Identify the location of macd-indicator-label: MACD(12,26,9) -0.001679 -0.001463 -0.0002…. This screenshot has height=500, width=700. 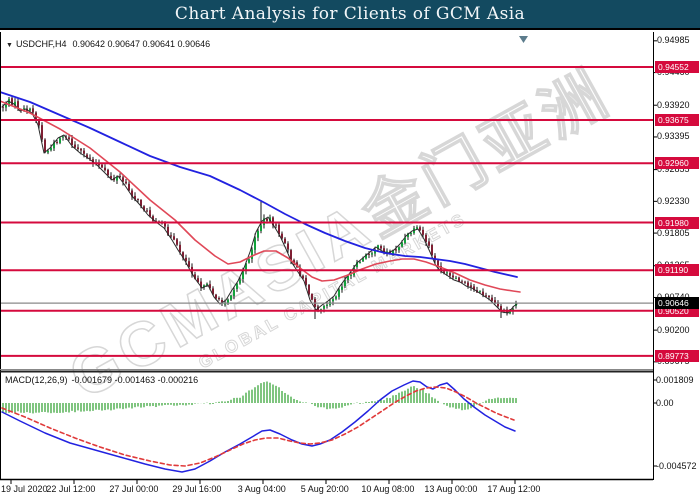
(101, 380).